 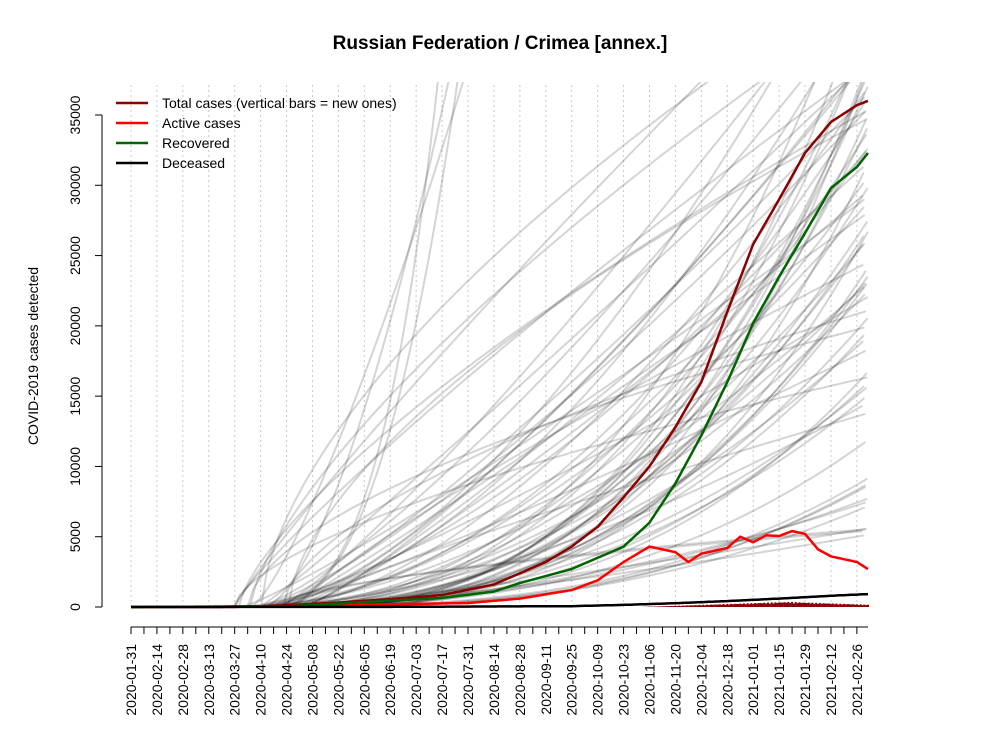 I want to click on x-tick-label: 2020-09-11, so click(x=546, y=679).